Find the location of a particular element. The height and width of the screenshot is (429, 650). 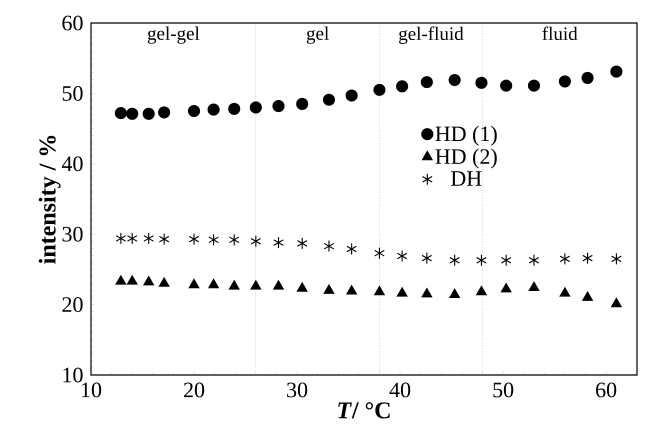

x-tick-label: 40 is located at coordinates (399, 390).